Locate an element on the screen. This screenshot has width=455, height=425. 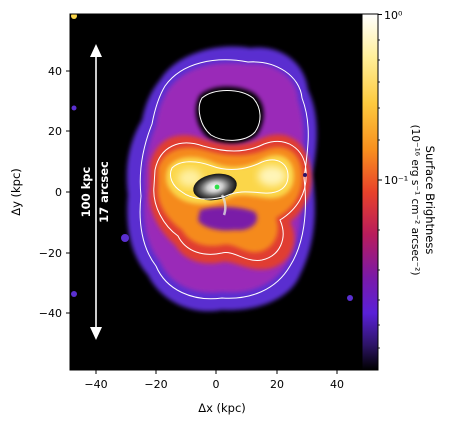
scale-bar-arrow-bottom is located at coordinates (96, 333).